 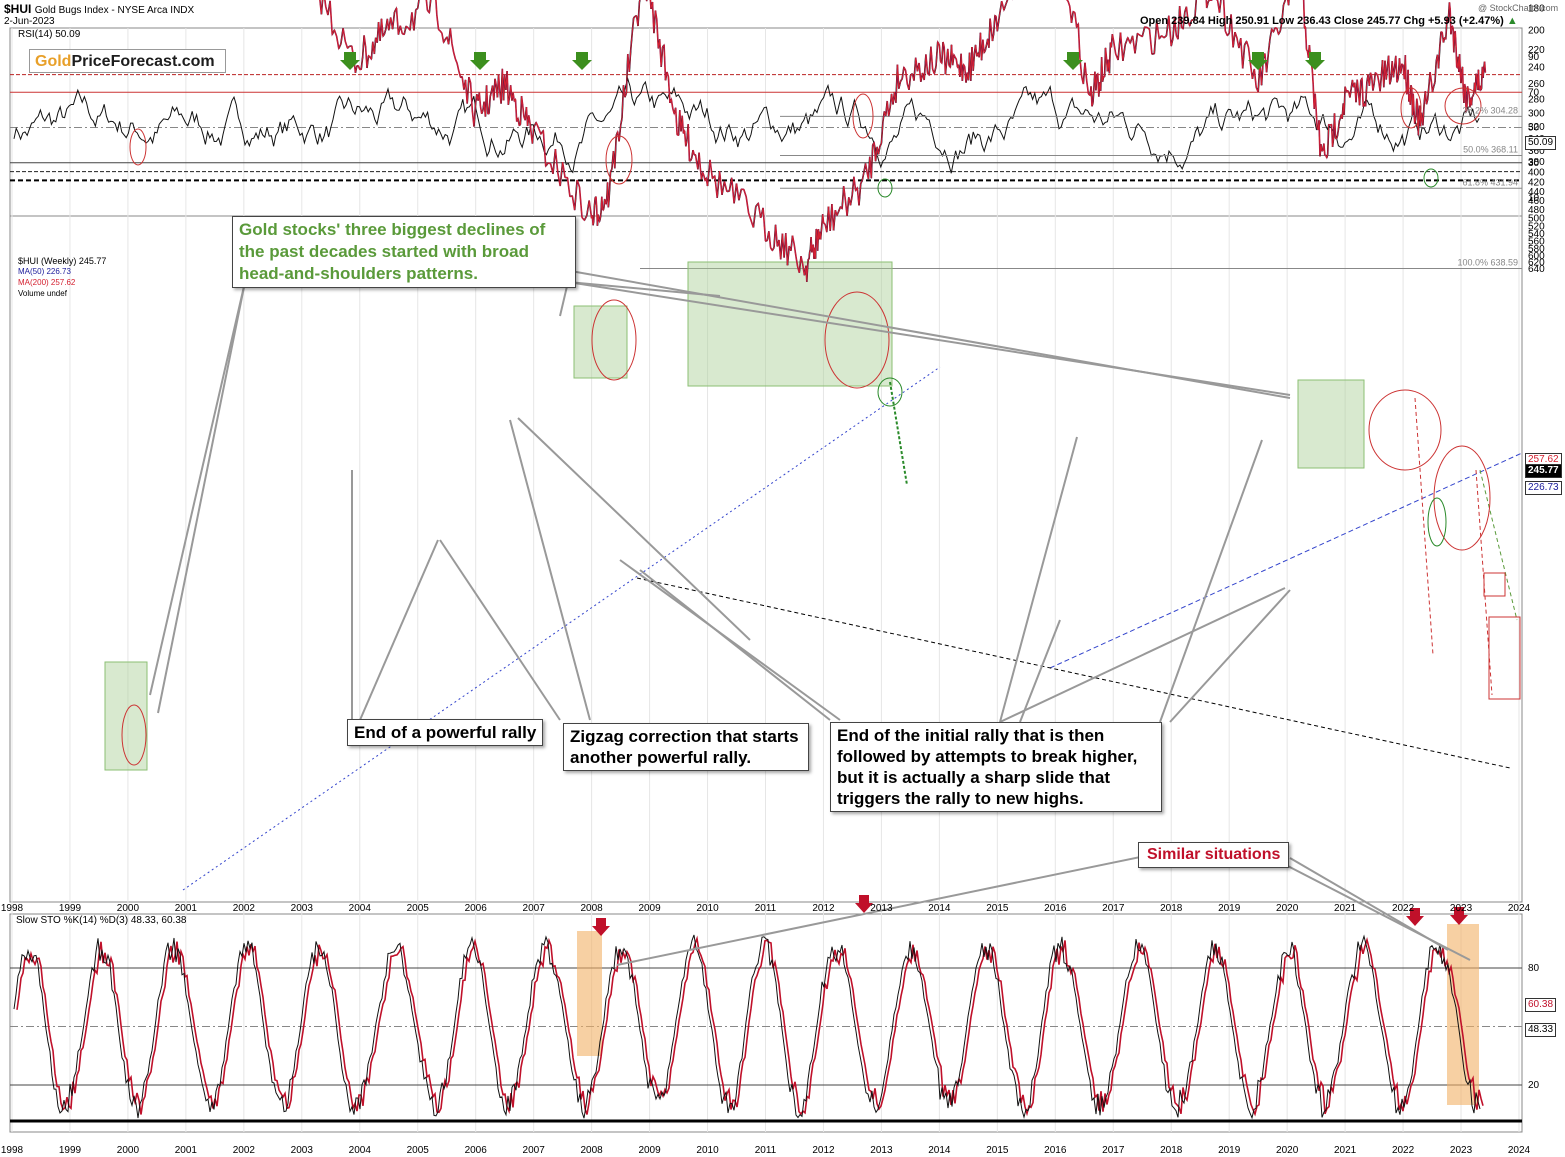 I want to click on legend-ma200: MA(200) 257.62, so click(x=47, y=282).